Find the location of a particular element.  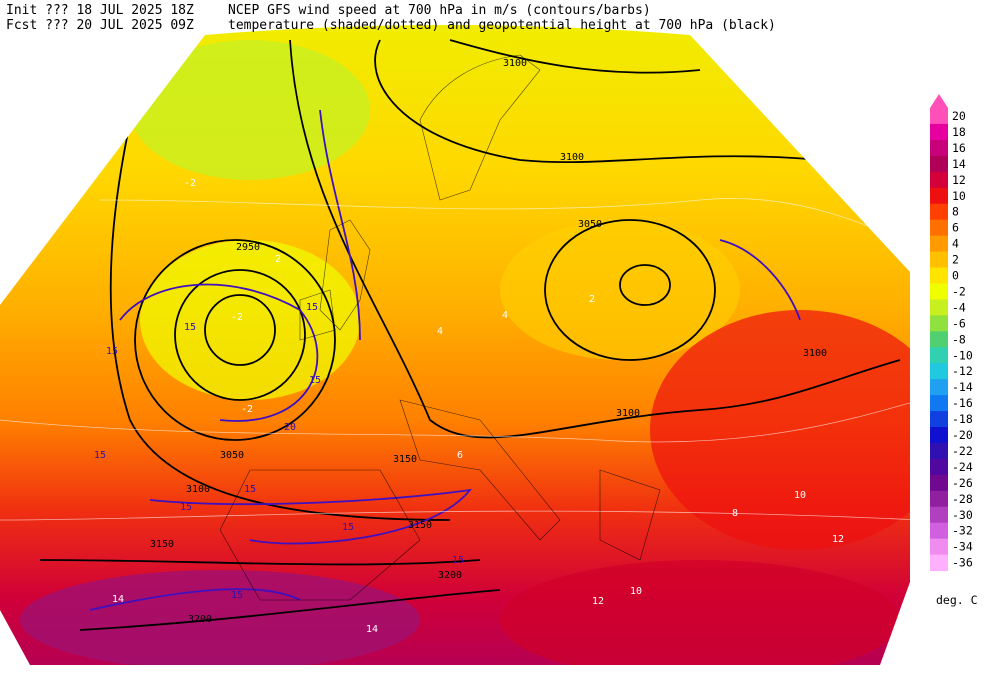

colorbar-label: -8 is located at coordinates (959, 339).